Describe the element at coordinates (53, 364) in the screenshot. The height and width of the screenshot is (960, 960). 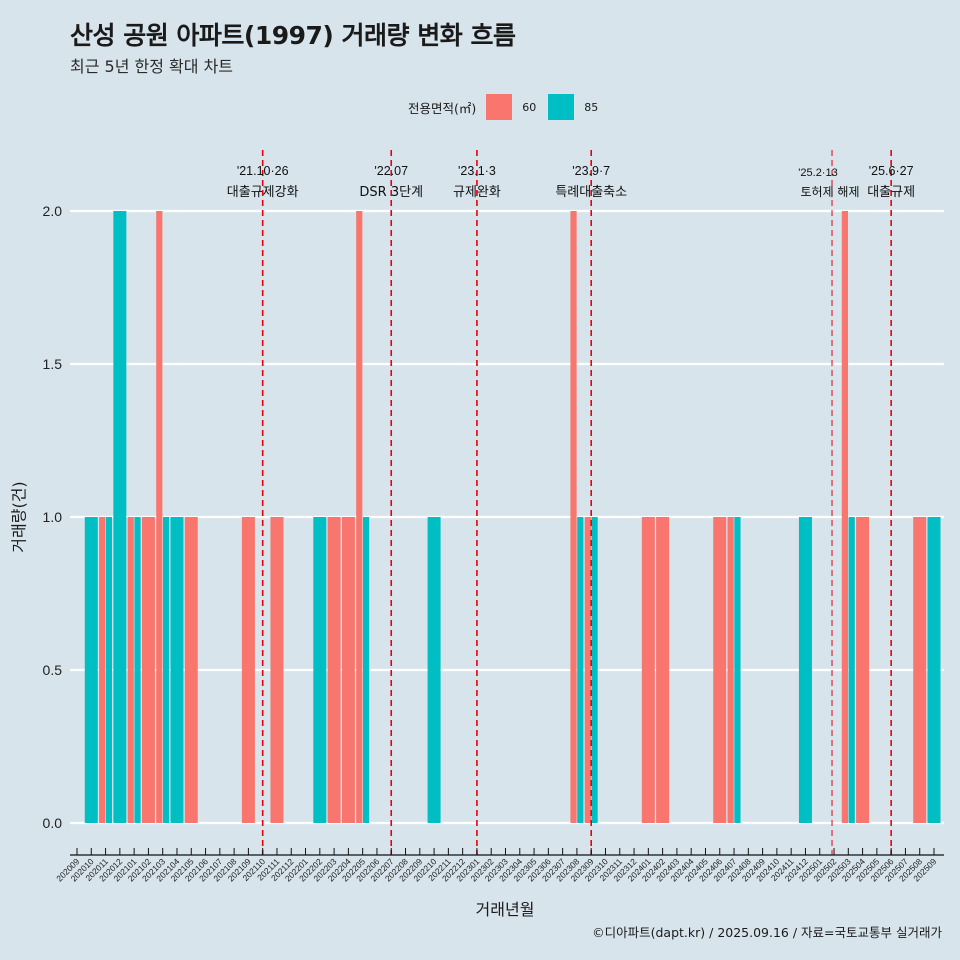
I see `y-tick-label: 1.5` at that location.